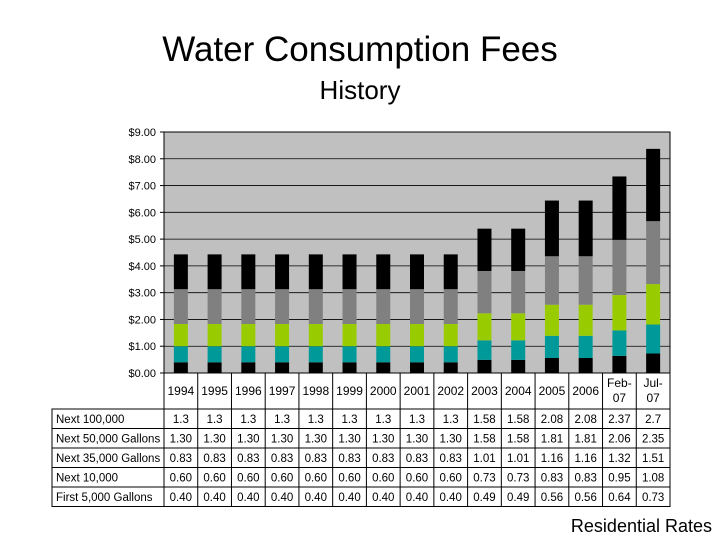 The height and width of the screenshot is (540, 720). I want to click on table-cell: 1.51, so click(653, 459).